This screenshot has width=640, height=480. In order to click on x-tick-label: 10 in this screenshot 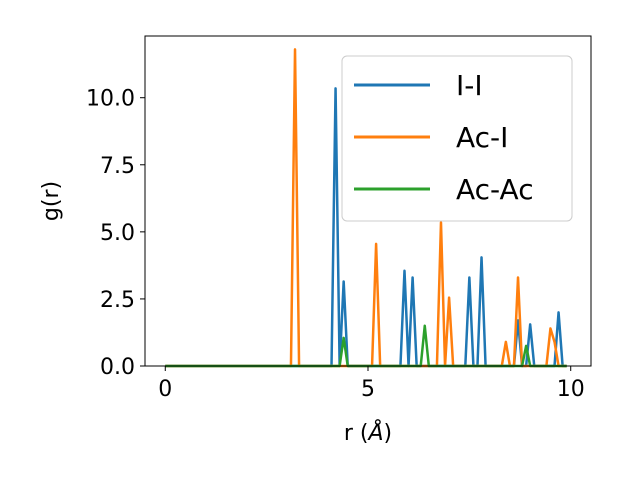, I will do `click(571, 389)`.